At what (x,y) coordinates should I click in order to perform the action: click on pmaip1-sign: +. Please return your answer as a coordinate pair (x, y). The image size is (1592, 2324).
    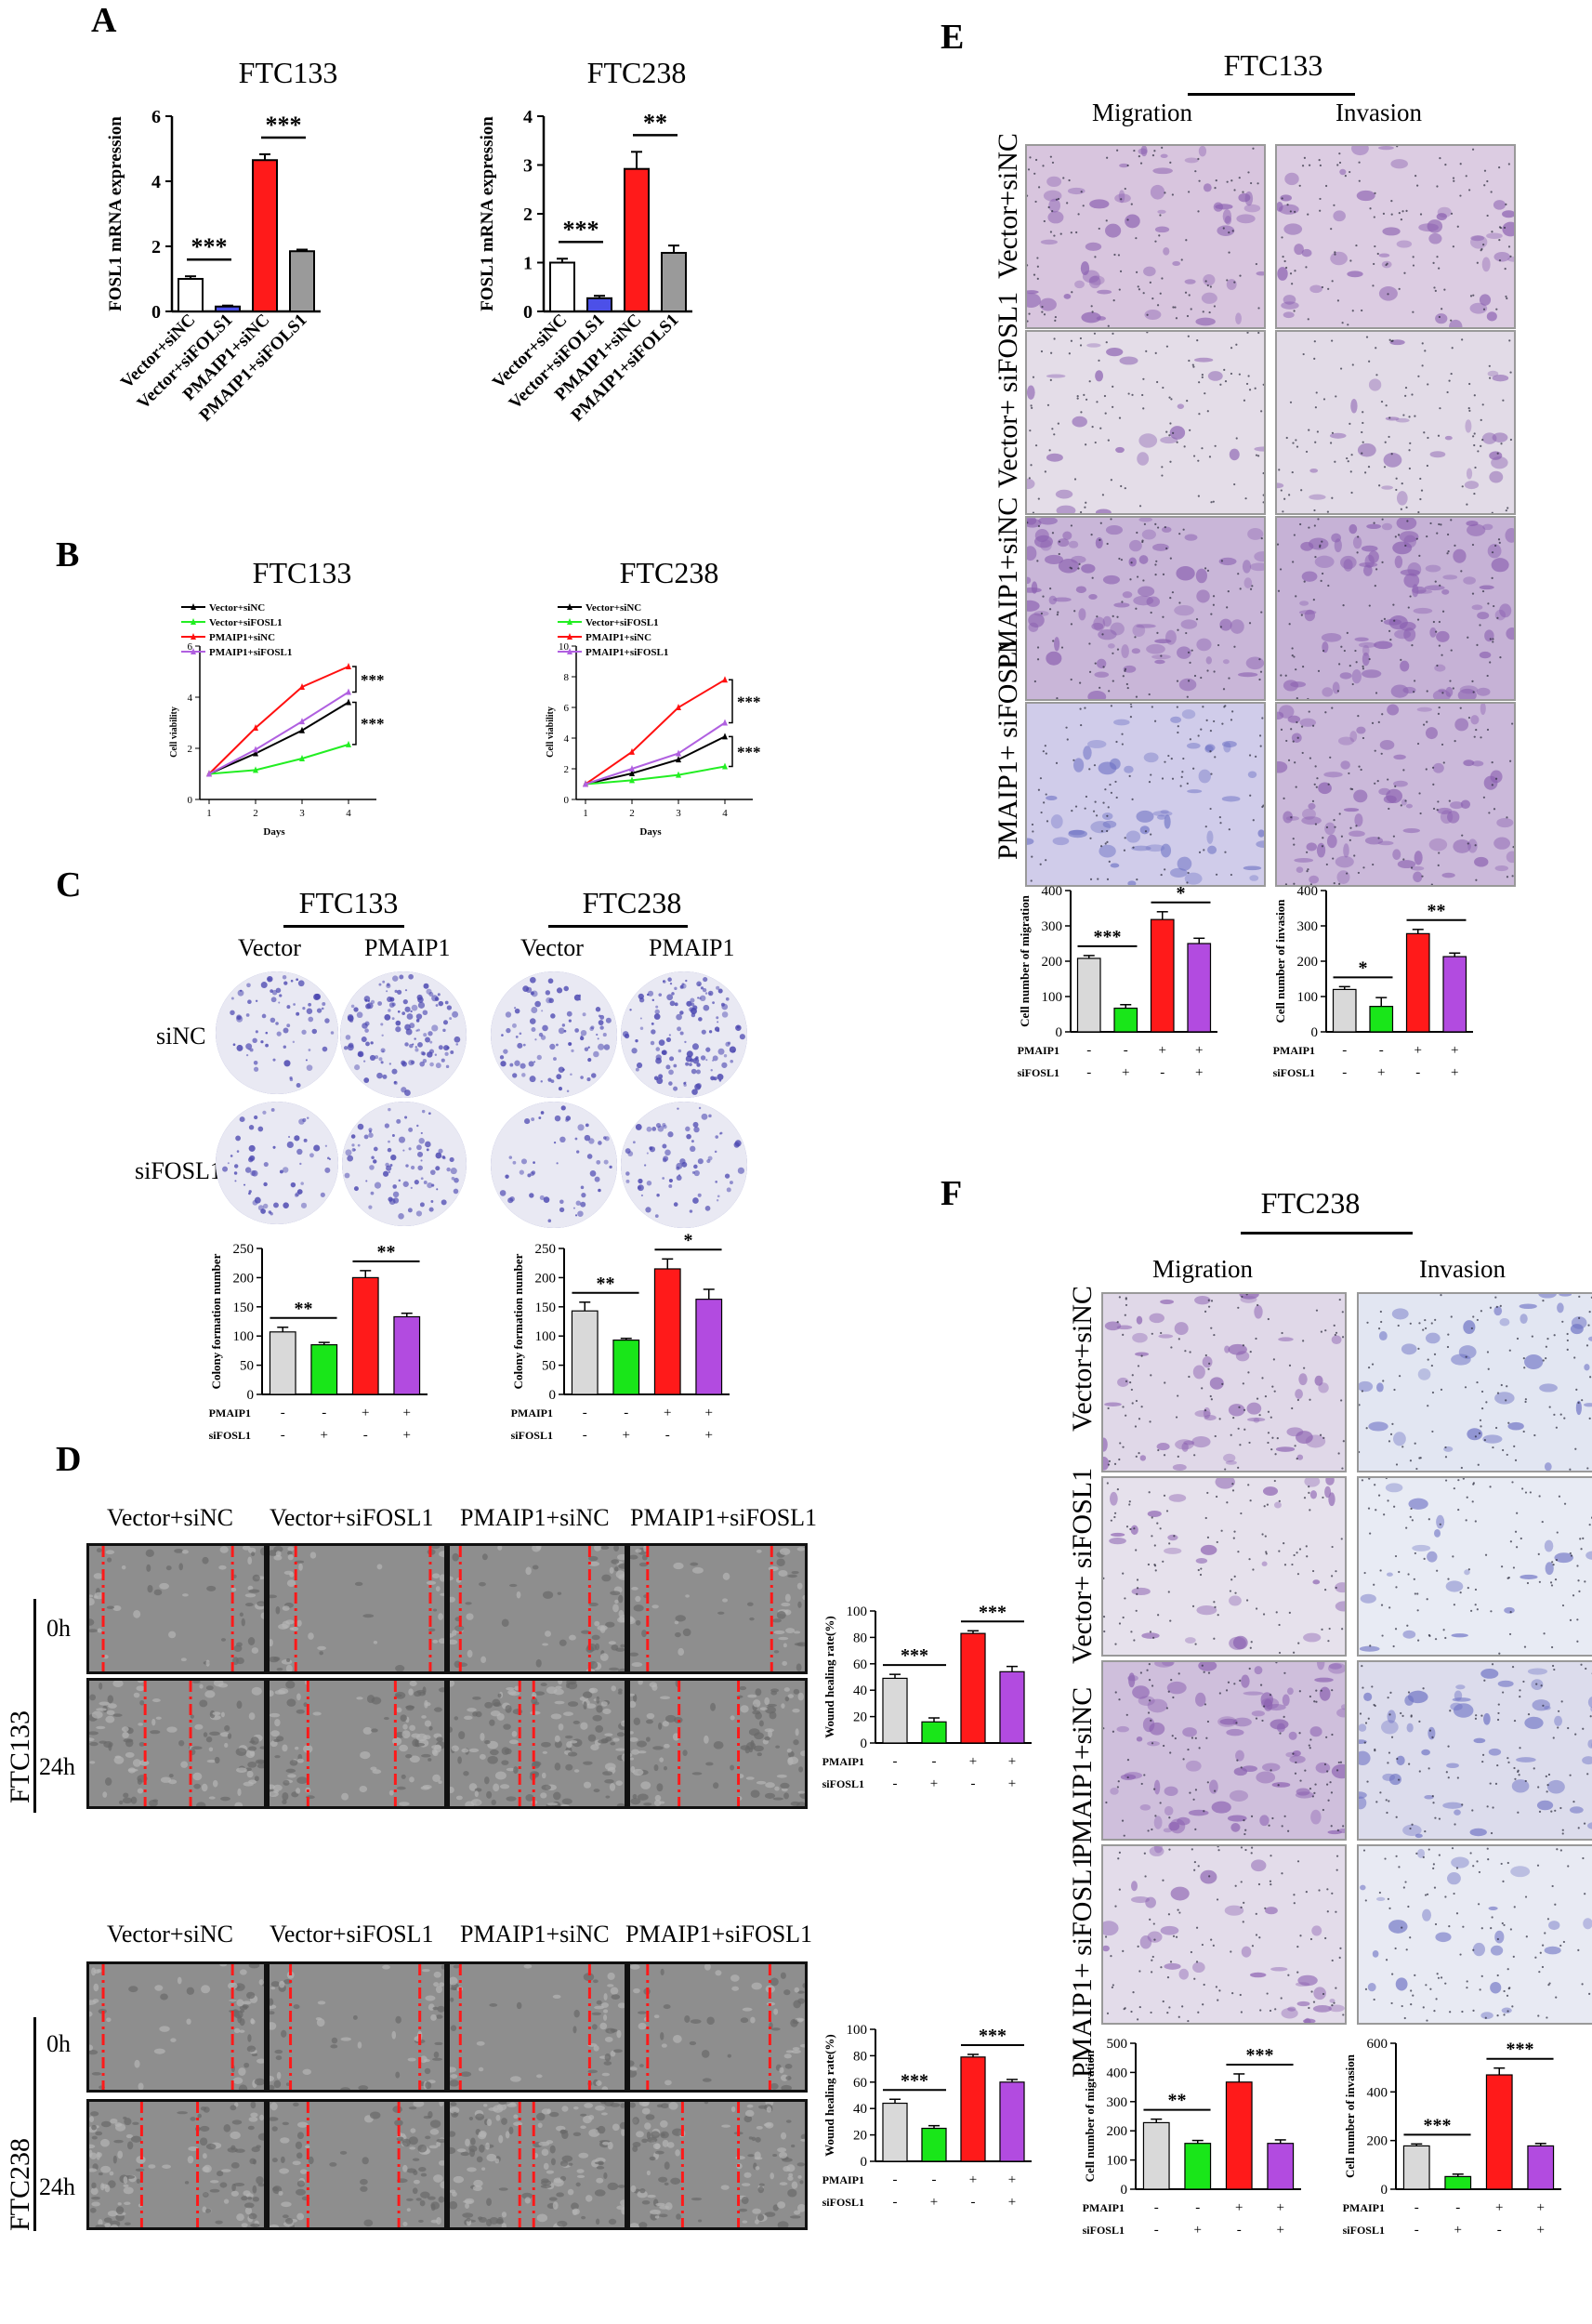
    Looking at the image, I should click on (709, 1413).